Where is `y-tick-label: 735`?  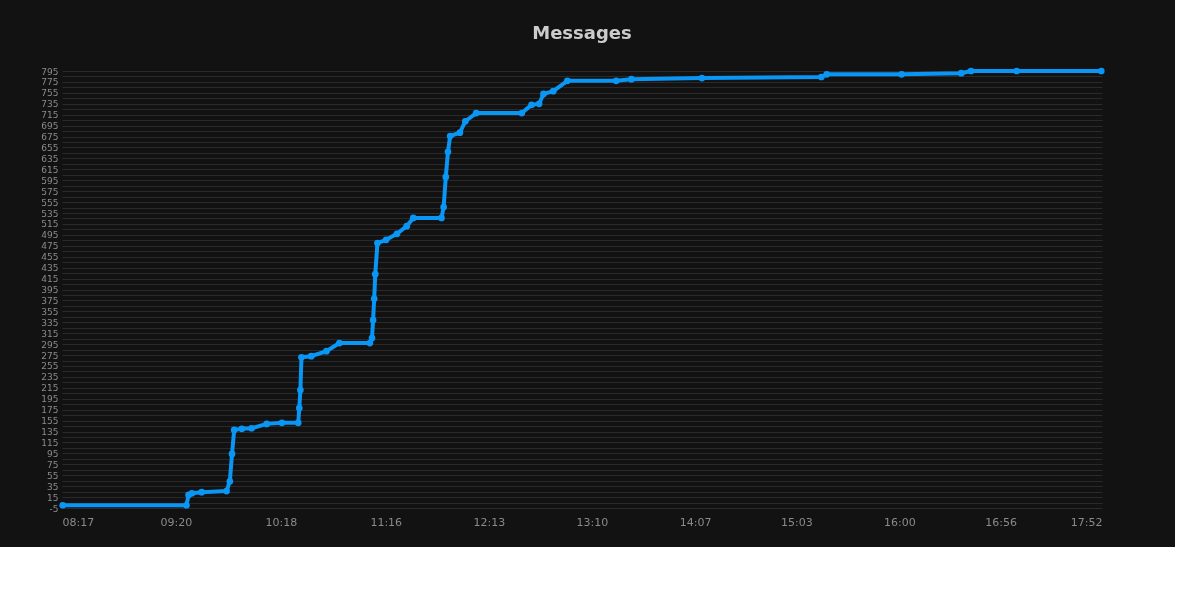
y-tick-label: 735 is located at coordinates (50, 104).